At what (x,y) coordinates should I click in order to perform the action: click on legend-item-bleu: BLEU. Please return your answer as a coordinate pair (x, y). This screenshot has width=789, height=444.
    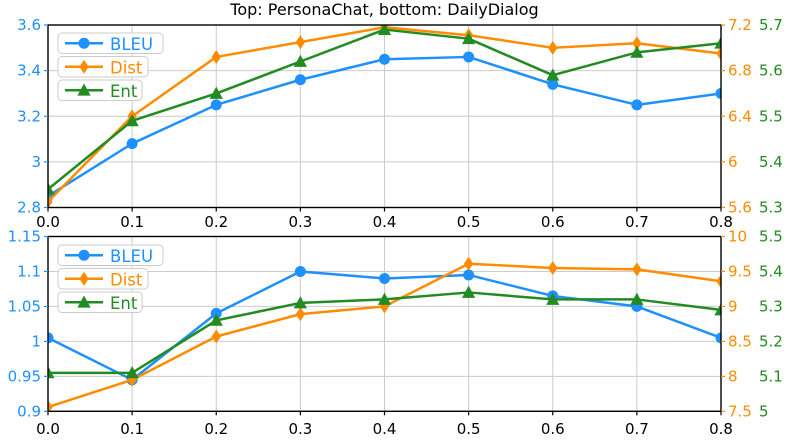
    Looking at the image, I should click on (110, 43).